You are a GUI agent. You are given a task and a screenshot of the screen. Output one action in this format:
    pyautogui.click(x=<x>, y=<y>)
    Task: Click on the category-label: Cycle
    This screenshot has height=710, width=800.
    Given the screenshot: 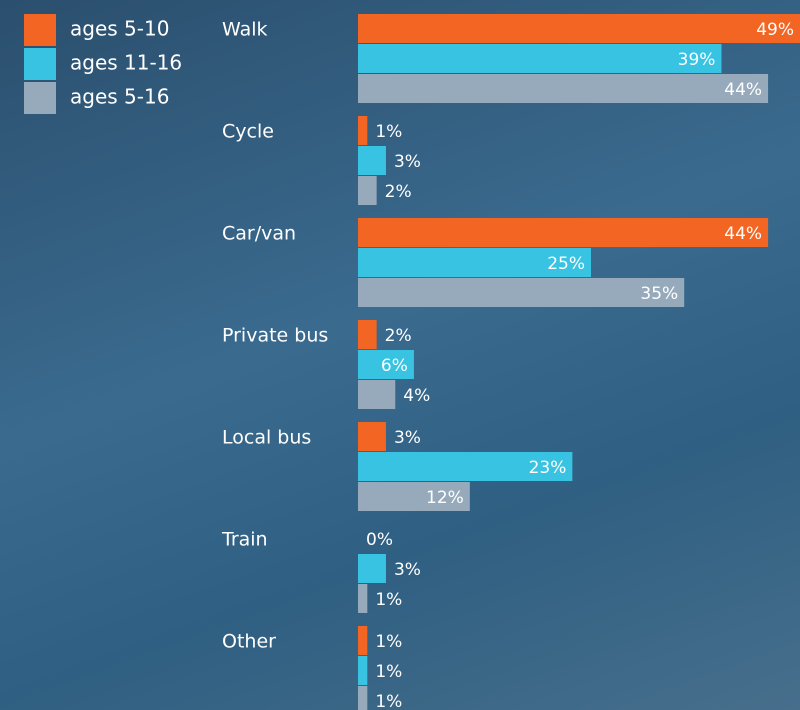 What is the action you would take?
    pyautogui.click(x=248, y=132)
    